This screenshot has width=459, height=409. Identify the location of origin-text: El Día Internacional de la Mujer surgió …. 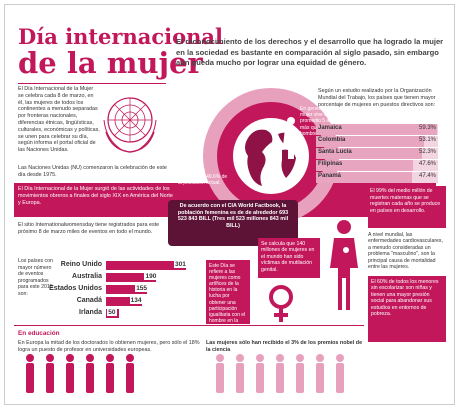
(95, 196).